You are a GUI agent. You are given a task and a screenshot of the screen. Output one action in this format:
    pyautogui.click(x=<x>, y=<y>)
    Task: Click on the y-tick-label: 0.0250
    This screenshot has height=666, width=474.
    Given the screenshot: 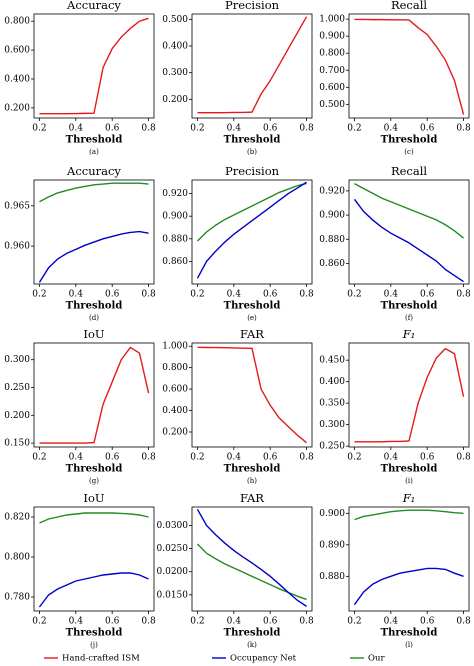 What is the action you would take?
    pyautogui.click(x=173, y=549)
    